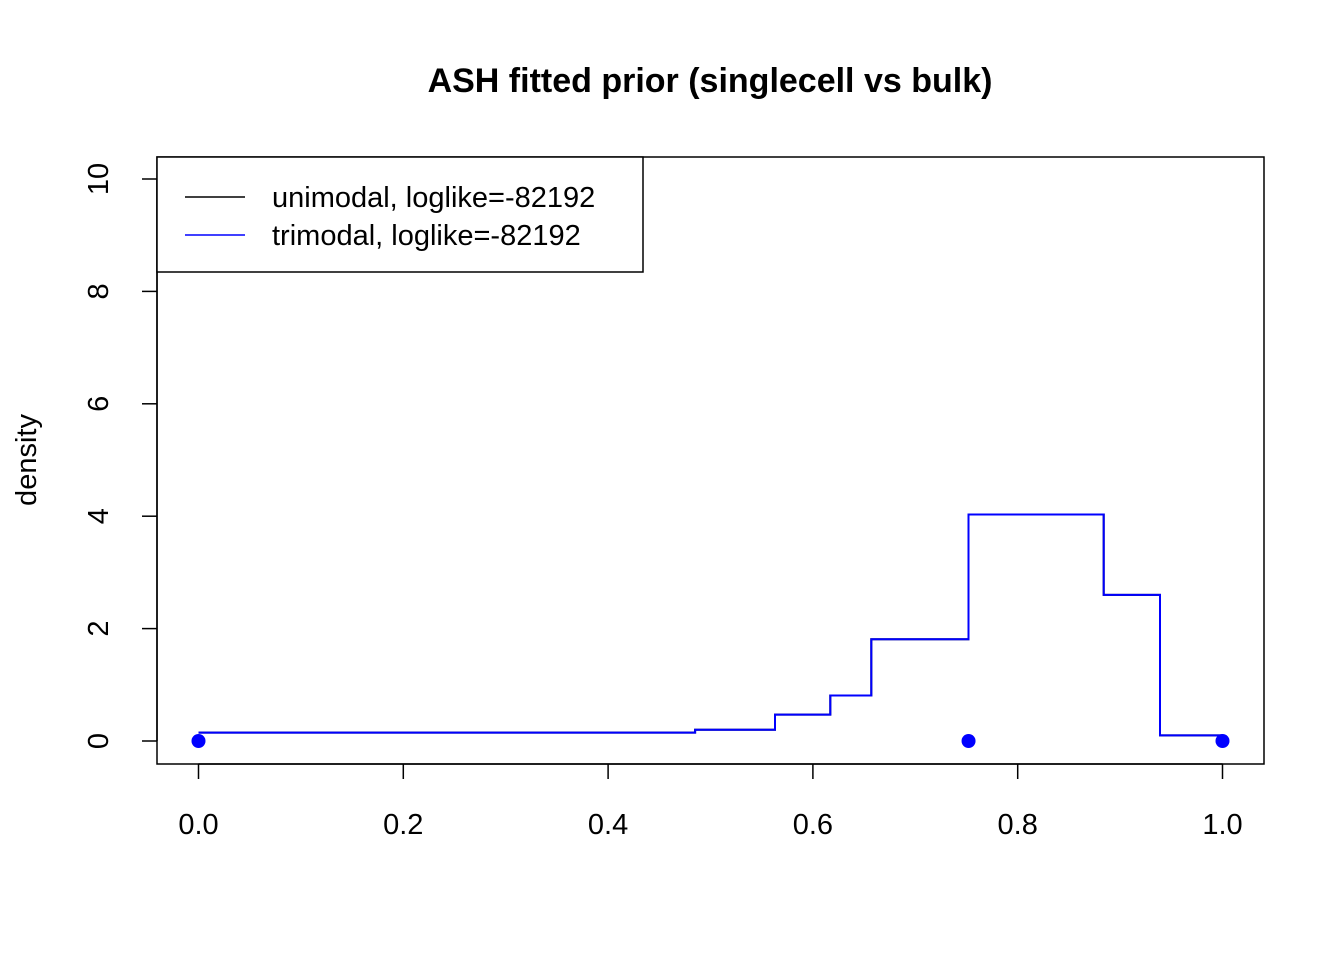  What do you see at coordinates (403, 825) in the screenshot?
I see `x-tick-label: 0.2` at bounding box center [403, 825].